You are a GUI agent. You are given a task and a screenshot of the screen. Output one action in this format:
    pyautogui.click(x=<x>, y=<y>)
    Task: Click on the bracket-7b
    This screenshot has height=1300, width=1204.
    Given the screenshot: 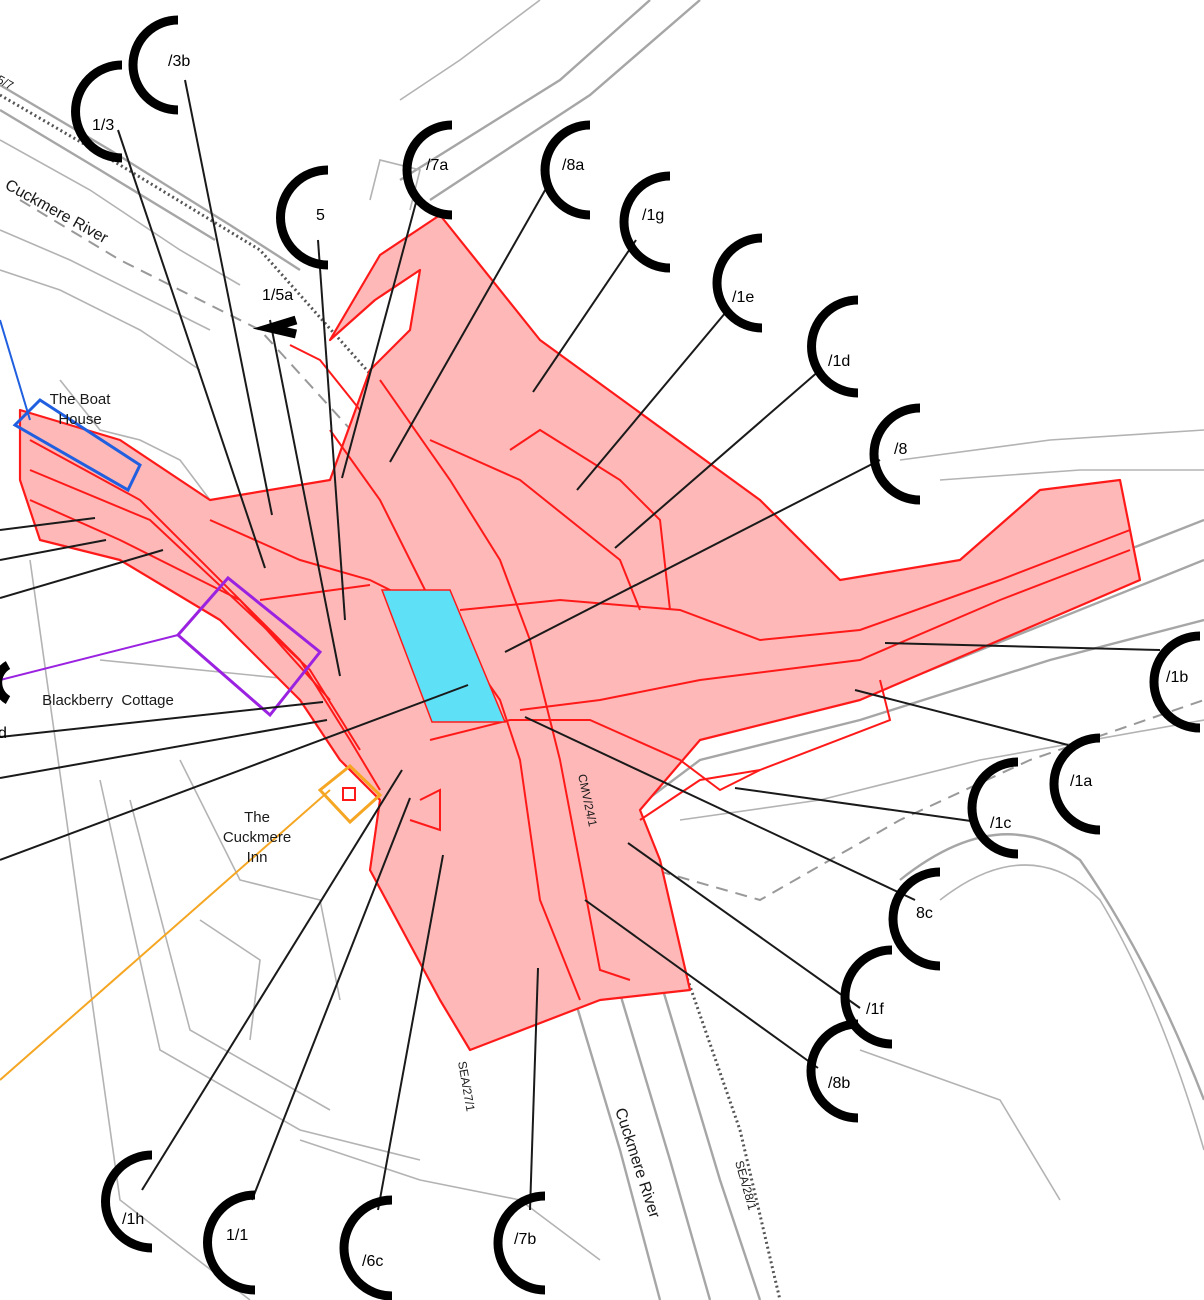 What is the action you would take?
    pyautogui.click(x=519, y=1243)
    